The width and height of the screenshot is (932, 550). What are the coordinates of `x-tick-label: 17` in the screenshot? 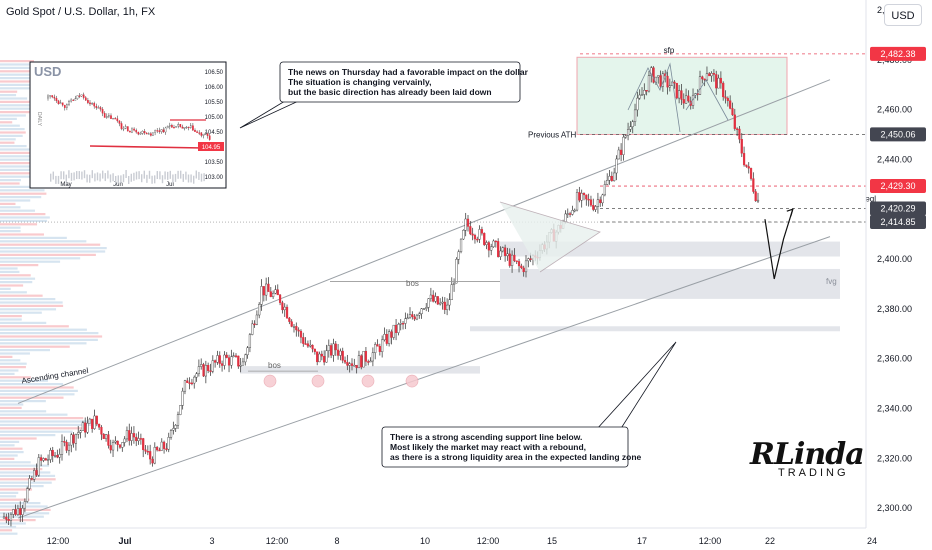 It's located at (642, 541).